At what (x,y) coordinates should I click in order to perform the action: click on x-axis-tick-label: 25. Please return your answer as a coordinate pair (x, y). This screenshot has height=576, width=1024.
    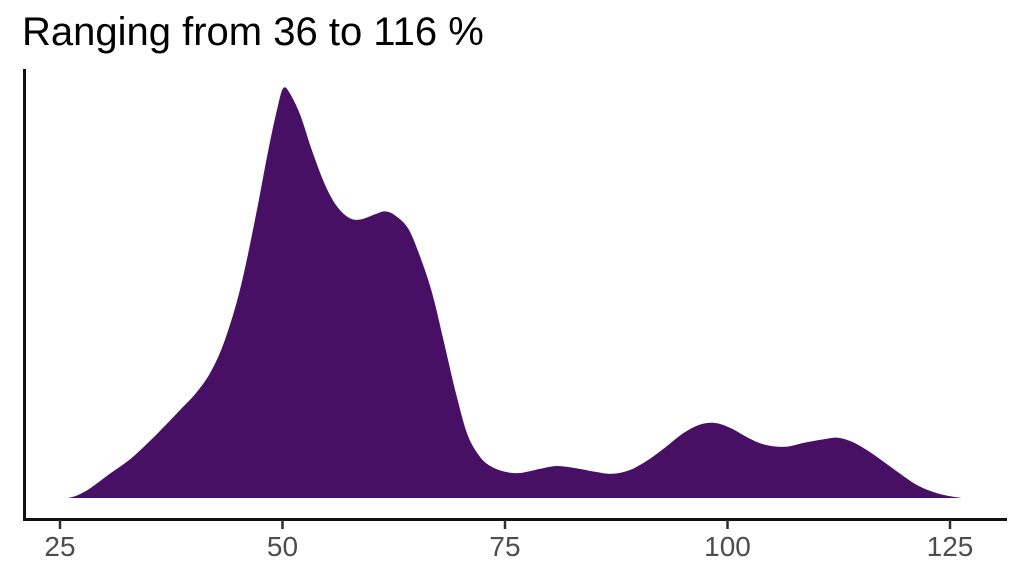
    Looking at the image, I should click on (59, 546).